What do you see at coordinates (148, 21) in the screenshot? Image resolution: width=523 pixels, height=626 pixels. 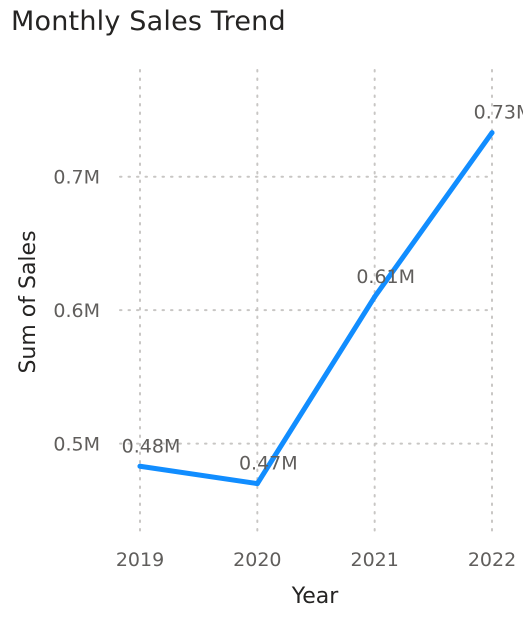 I see `chart-title: Monthly Sales Trend` at bounding box center [148, 21].